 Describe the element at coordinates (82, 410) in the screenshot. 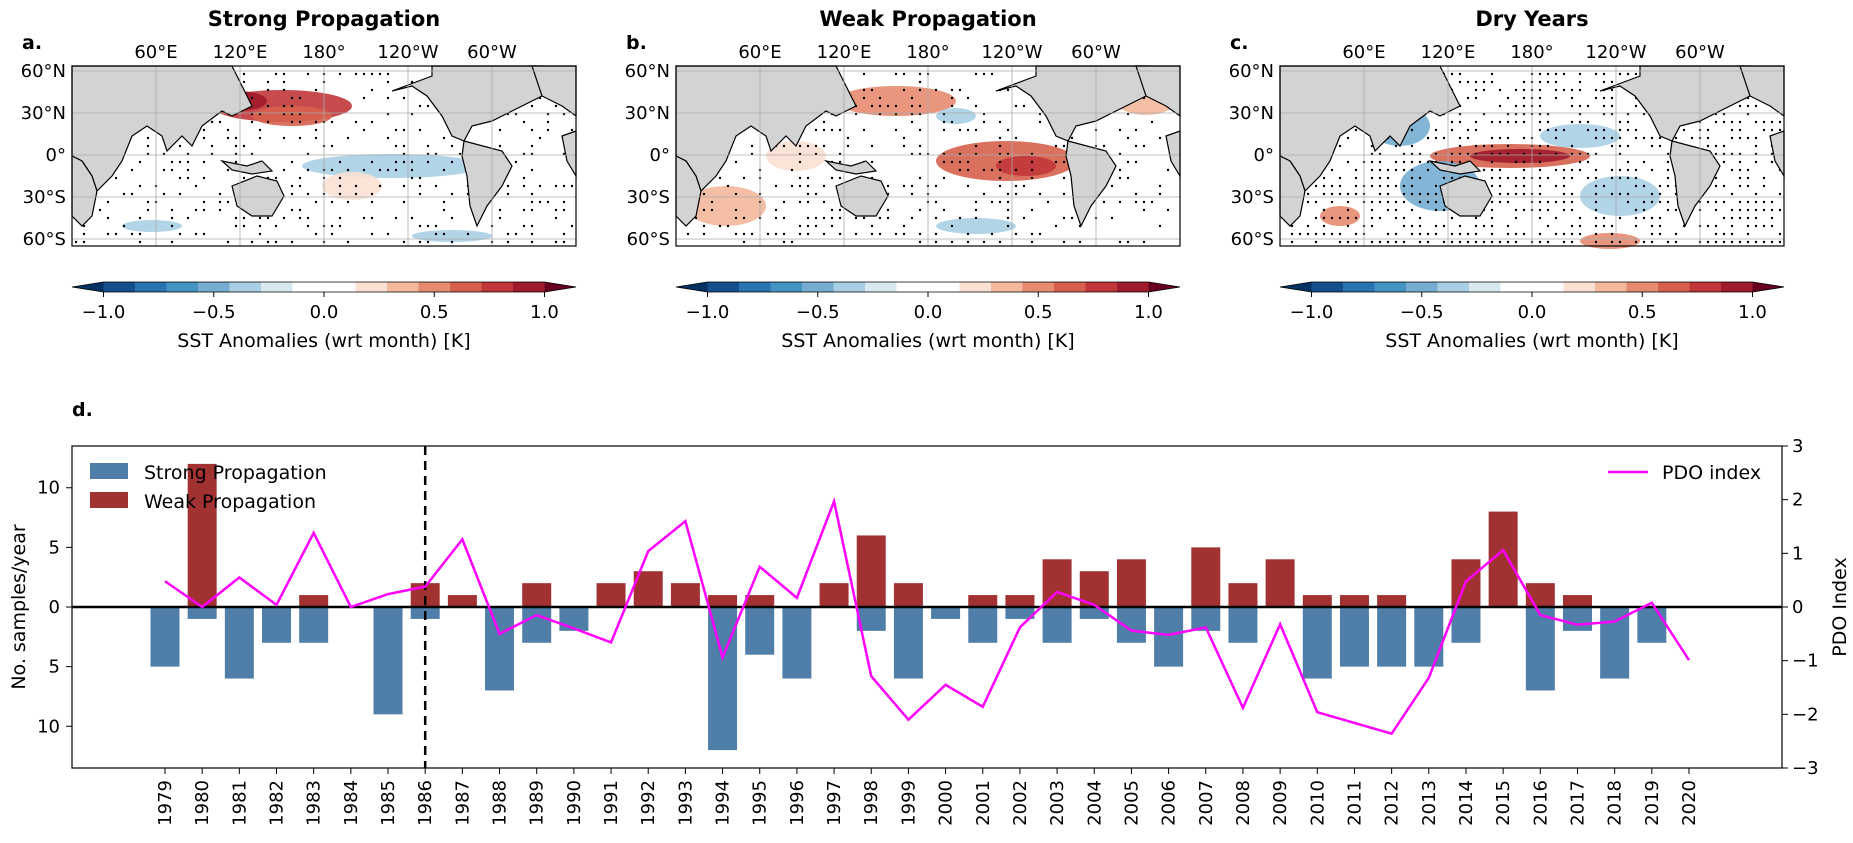

I see `panel-d-letter: d.` at that location.